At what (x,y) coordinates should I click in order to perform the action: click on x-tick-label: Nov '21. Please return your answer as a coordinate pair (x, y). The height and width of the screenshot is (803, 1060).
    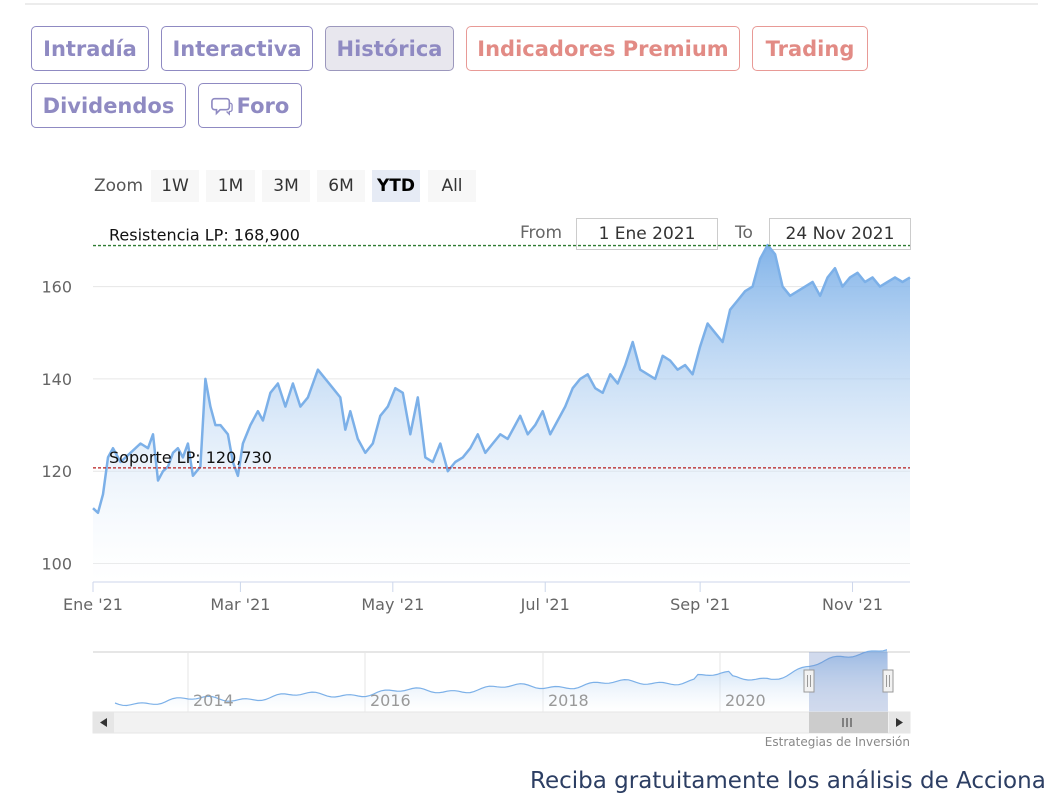
    Looking at the image, I should click on (852, 604).